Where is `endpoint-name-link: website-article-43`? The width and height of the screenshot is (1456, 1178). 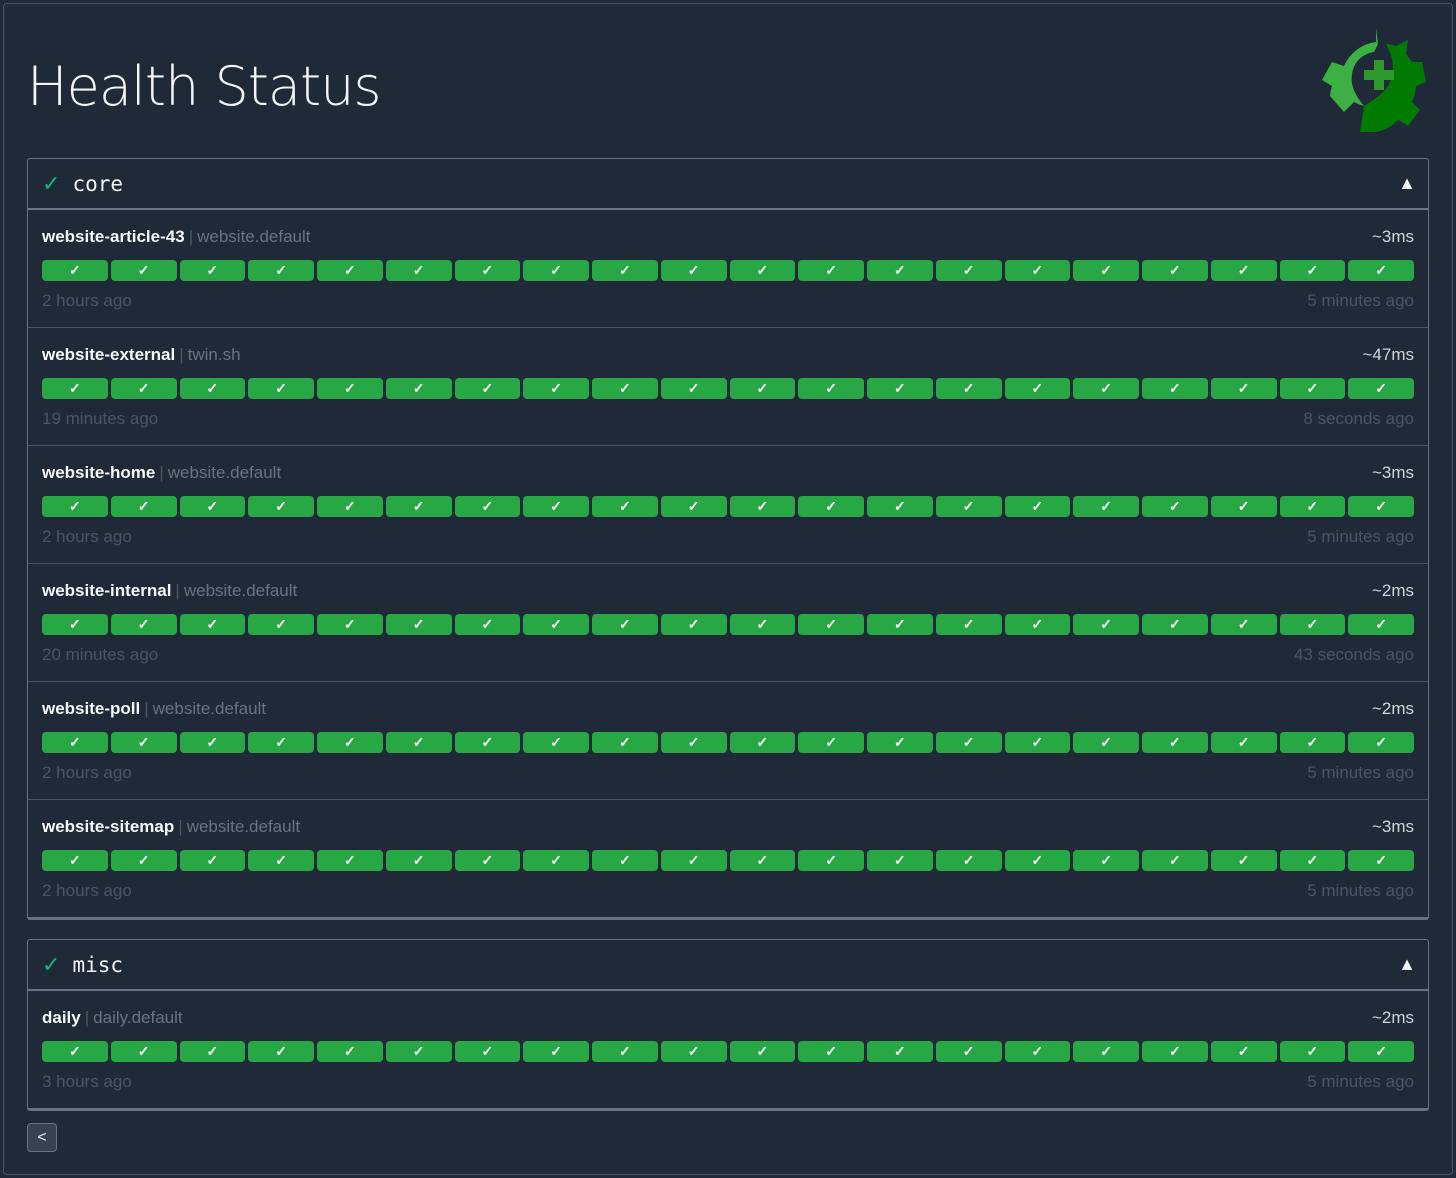 endpoint-name-link: website-article-43 is located at coordinates (113, 236).